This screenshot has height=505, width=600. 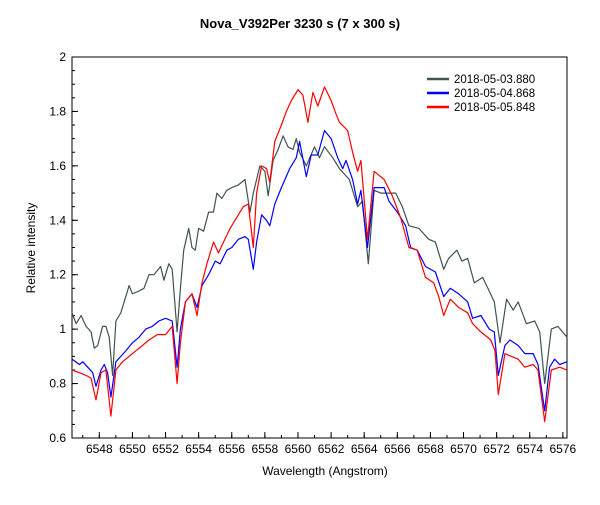 I want to click on legend-label: 2018-05-05.848, so click(x=494, y=108).